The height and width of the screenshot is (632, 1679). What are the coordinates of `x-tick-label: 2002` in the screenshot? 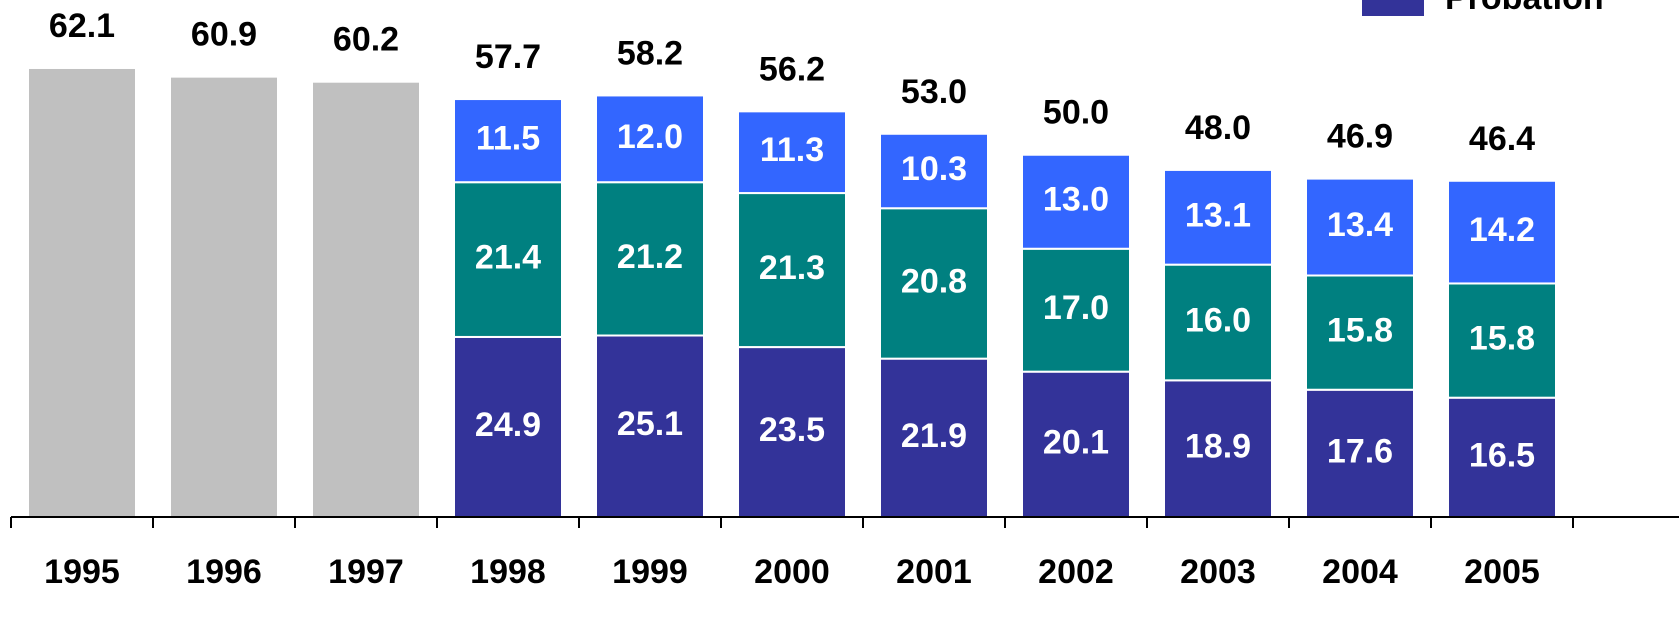 It's located at (1076, 572).